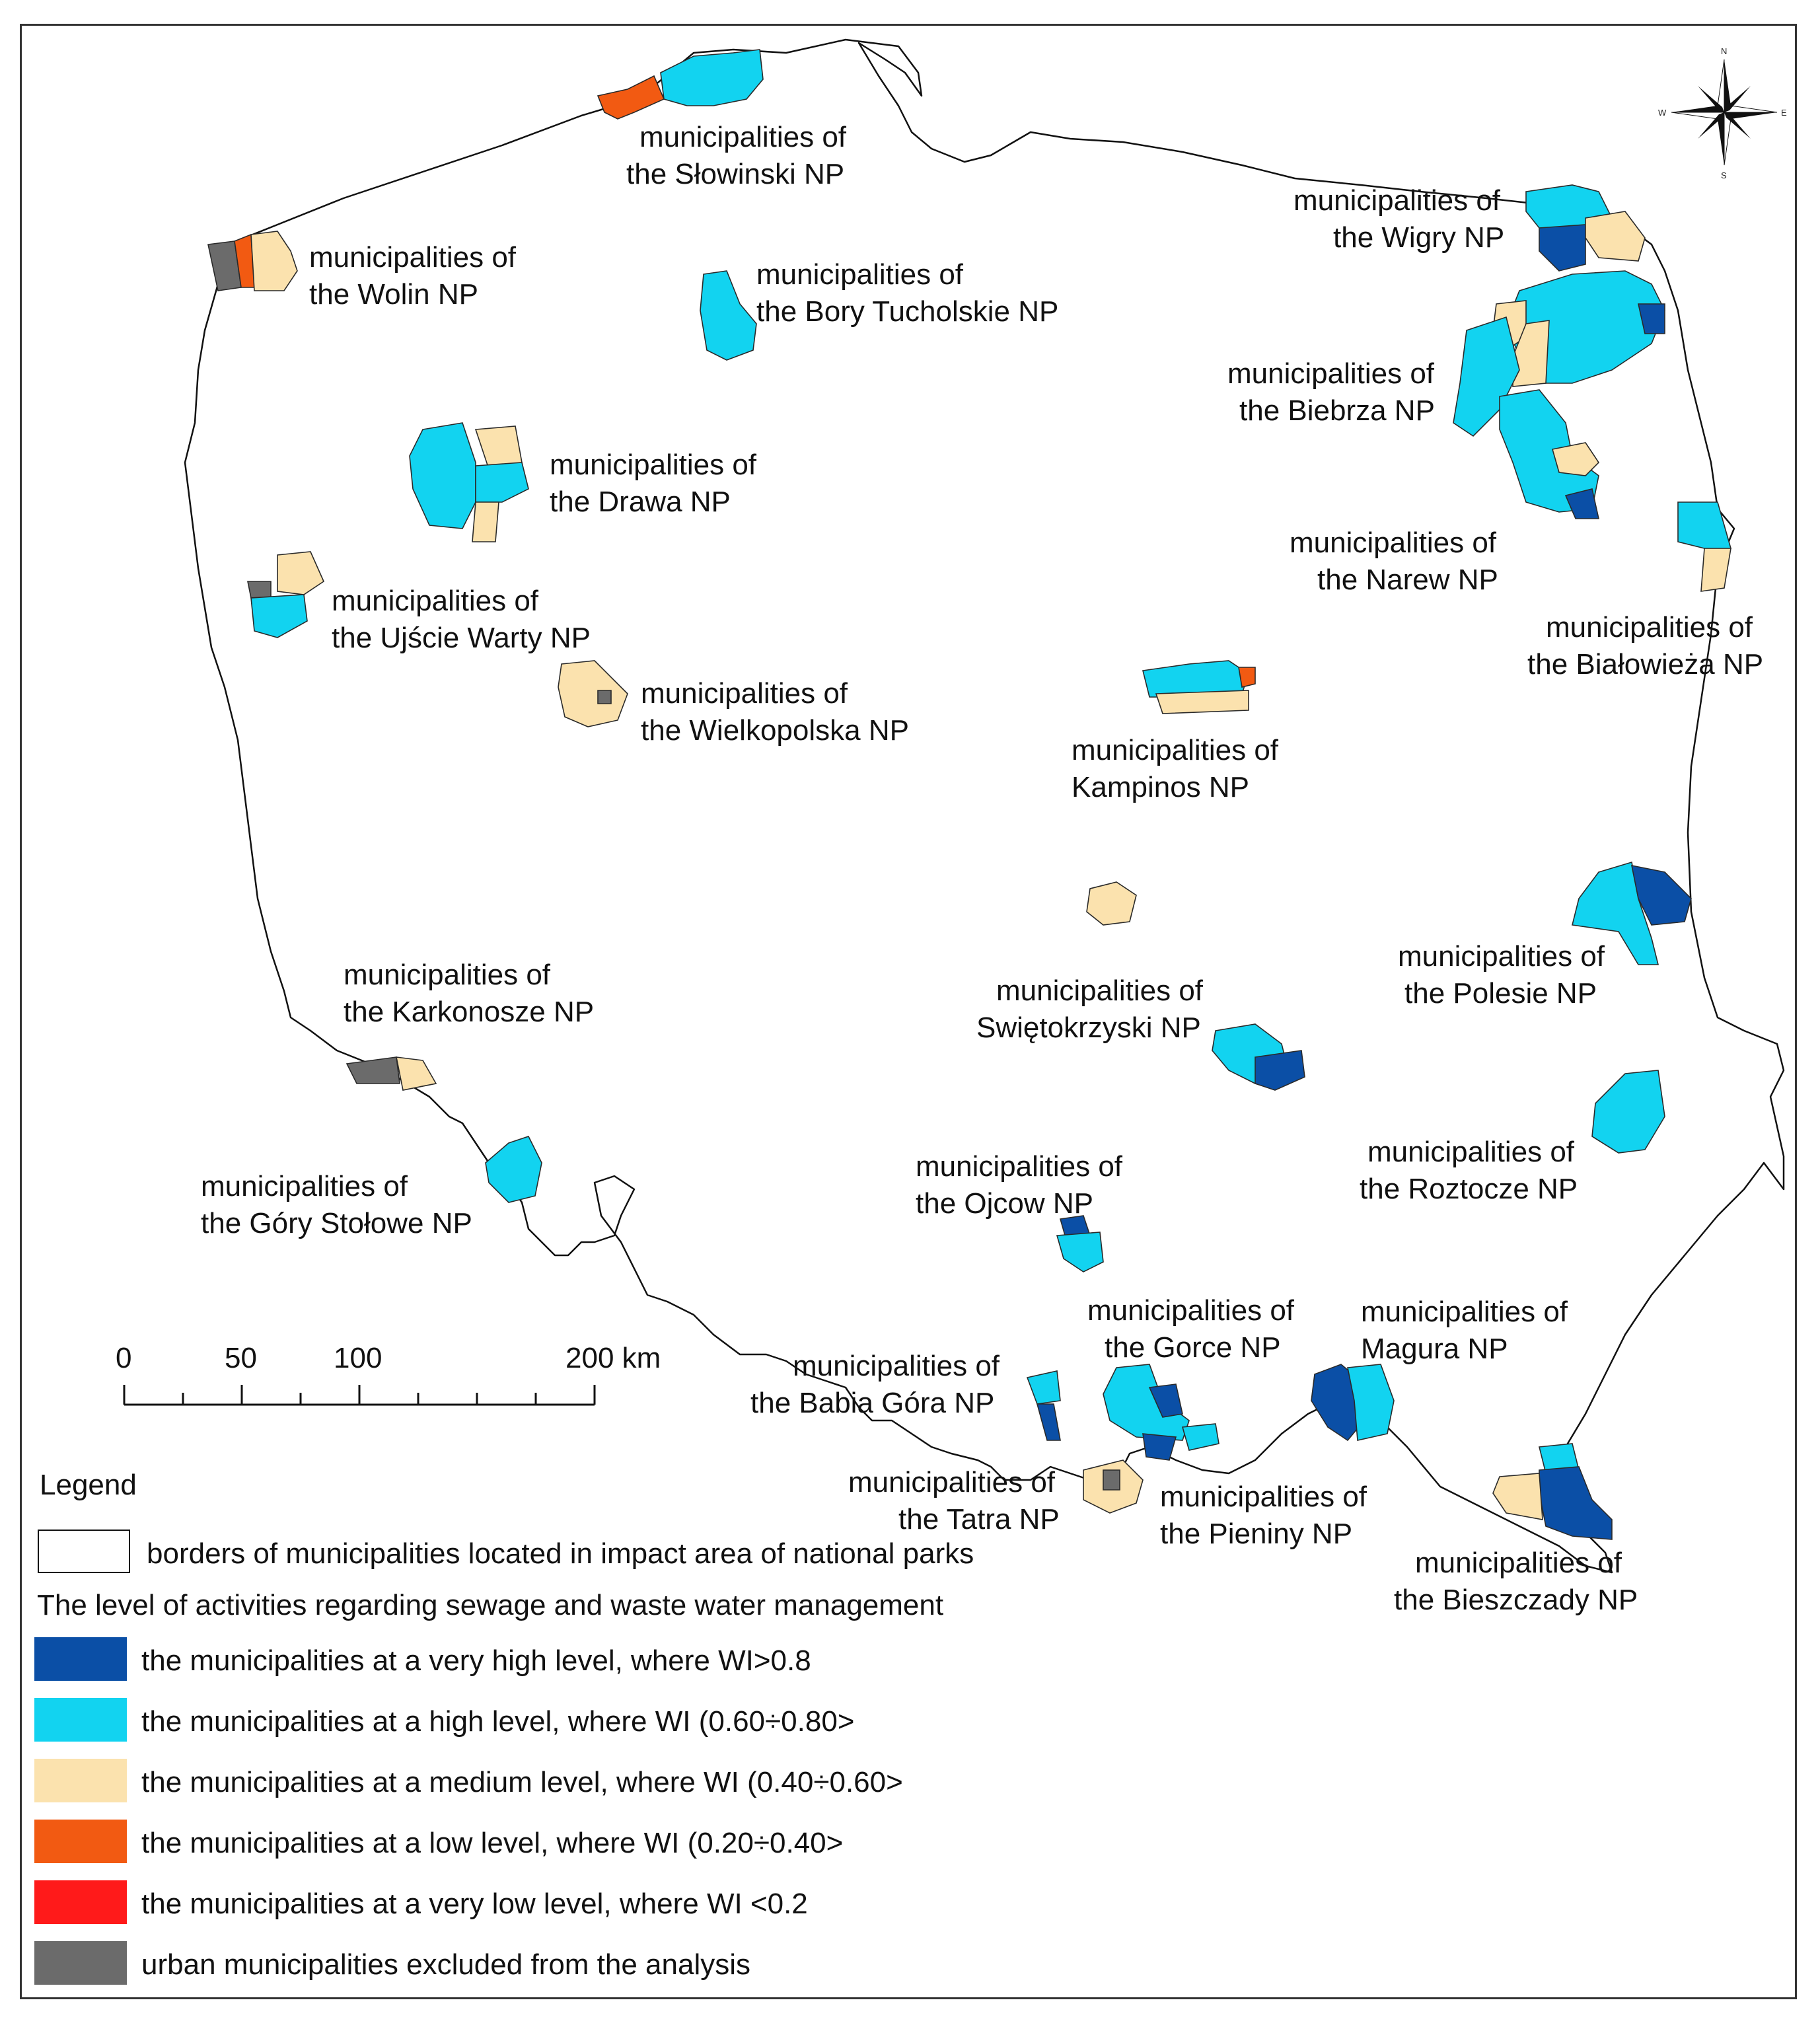 The width and height of the screenshot is (1820, 2029). Describe the element at coordinates (613, 1358) in the screenshot. I see `scale-tick-200: 200 km` at that location.